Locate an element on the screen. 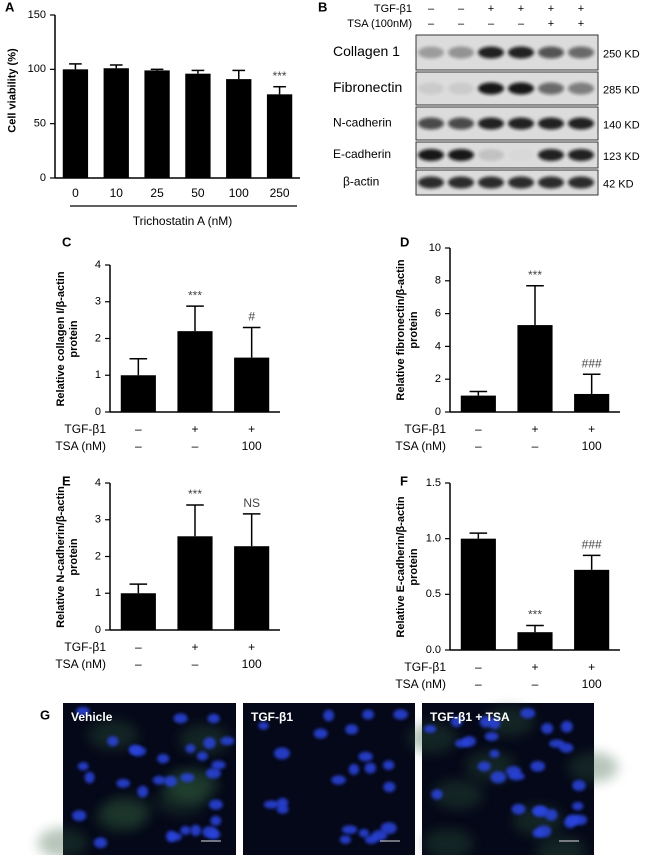  micrograph-label: Vehicle is located at coordinates (92, 717).